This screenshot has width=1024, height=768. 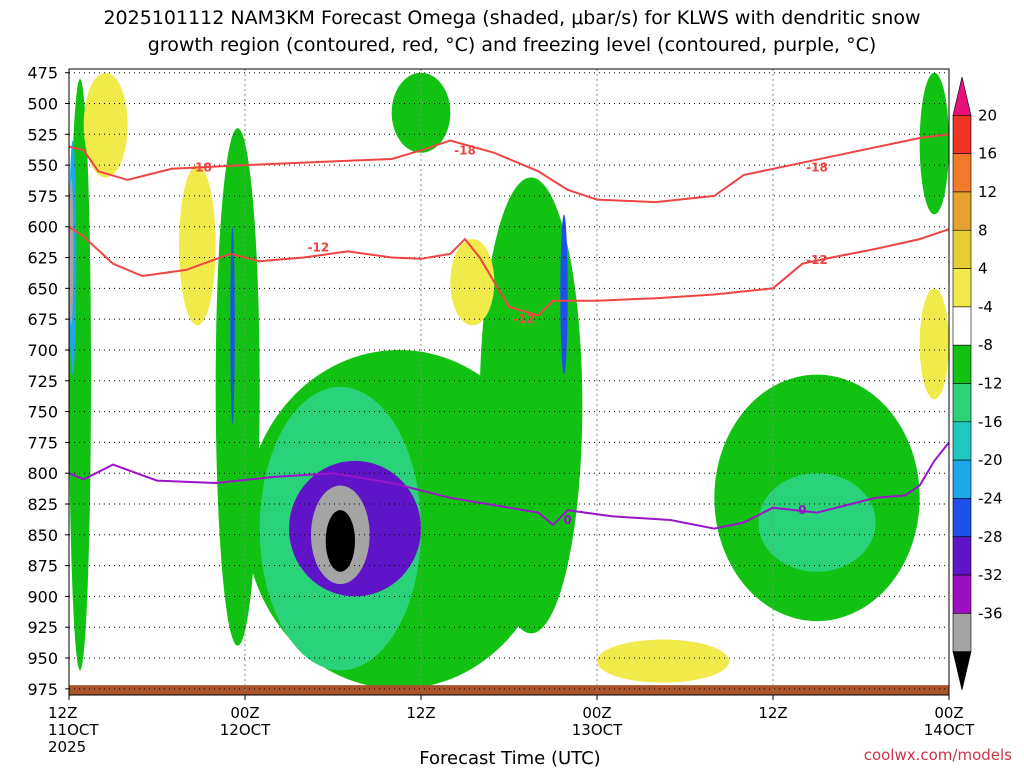 What do you see at coordinates (42, 658) in the screenshot?
I see `y-tick-label: 950` at bounding box center [42, 658].